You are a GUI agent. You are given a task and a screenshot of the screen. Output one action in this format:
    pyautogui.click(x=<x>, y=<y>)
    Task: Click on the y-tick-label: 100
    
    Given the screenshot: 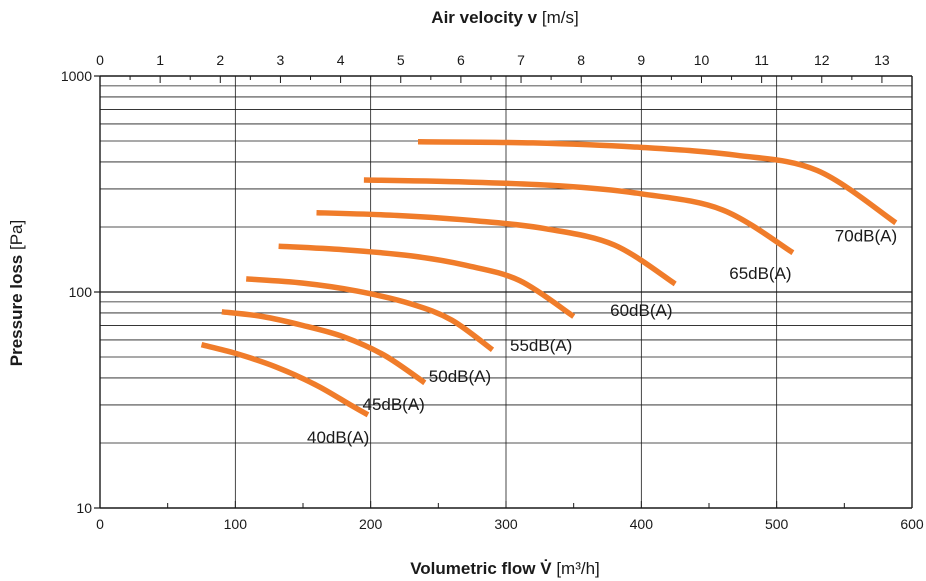 What is the action you would take?
    pyautogui.click(x=81, y=292)
    